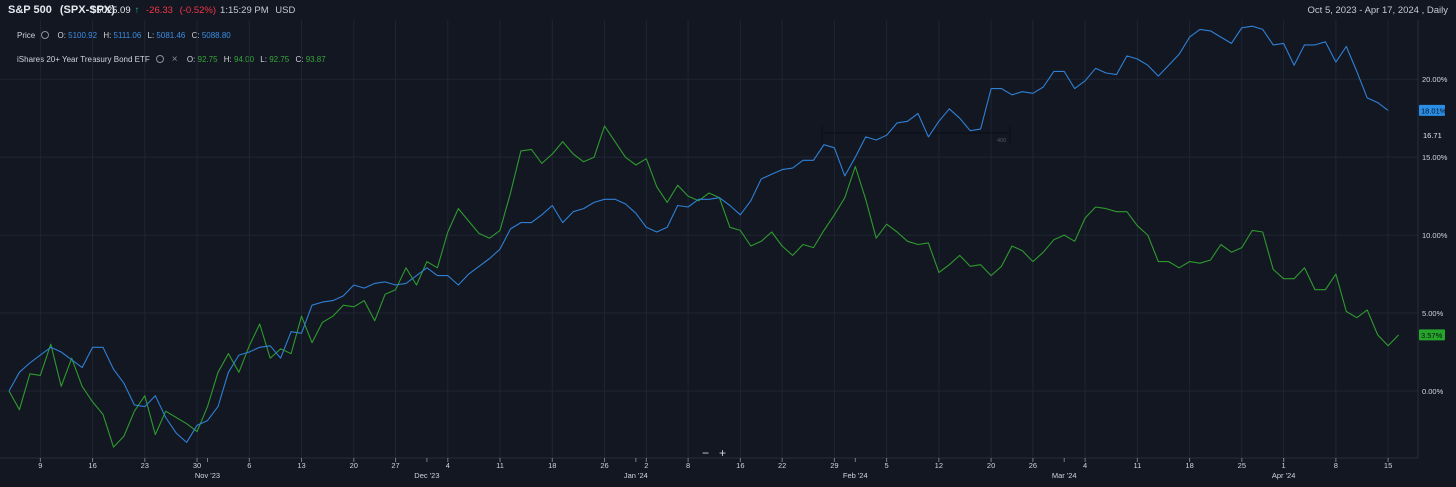  I want to click on x-month-label: Apr '24, so click(1284, 475).